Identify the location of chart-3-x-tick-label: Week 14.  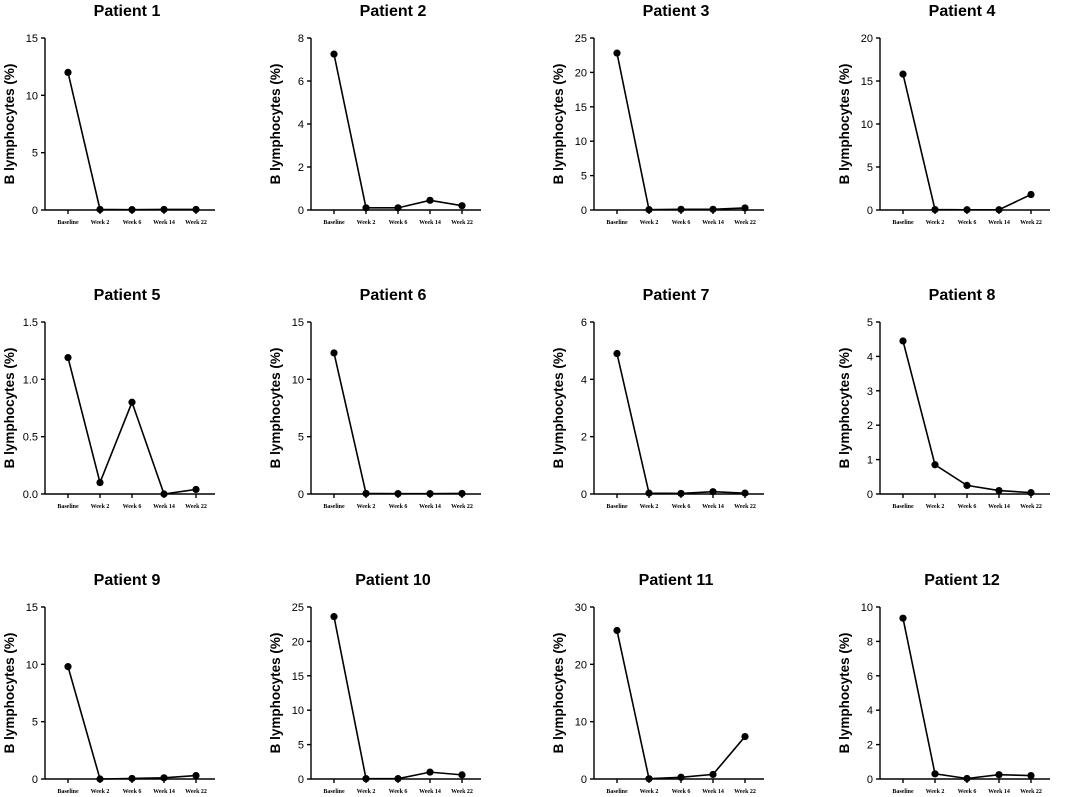
(713, 223).